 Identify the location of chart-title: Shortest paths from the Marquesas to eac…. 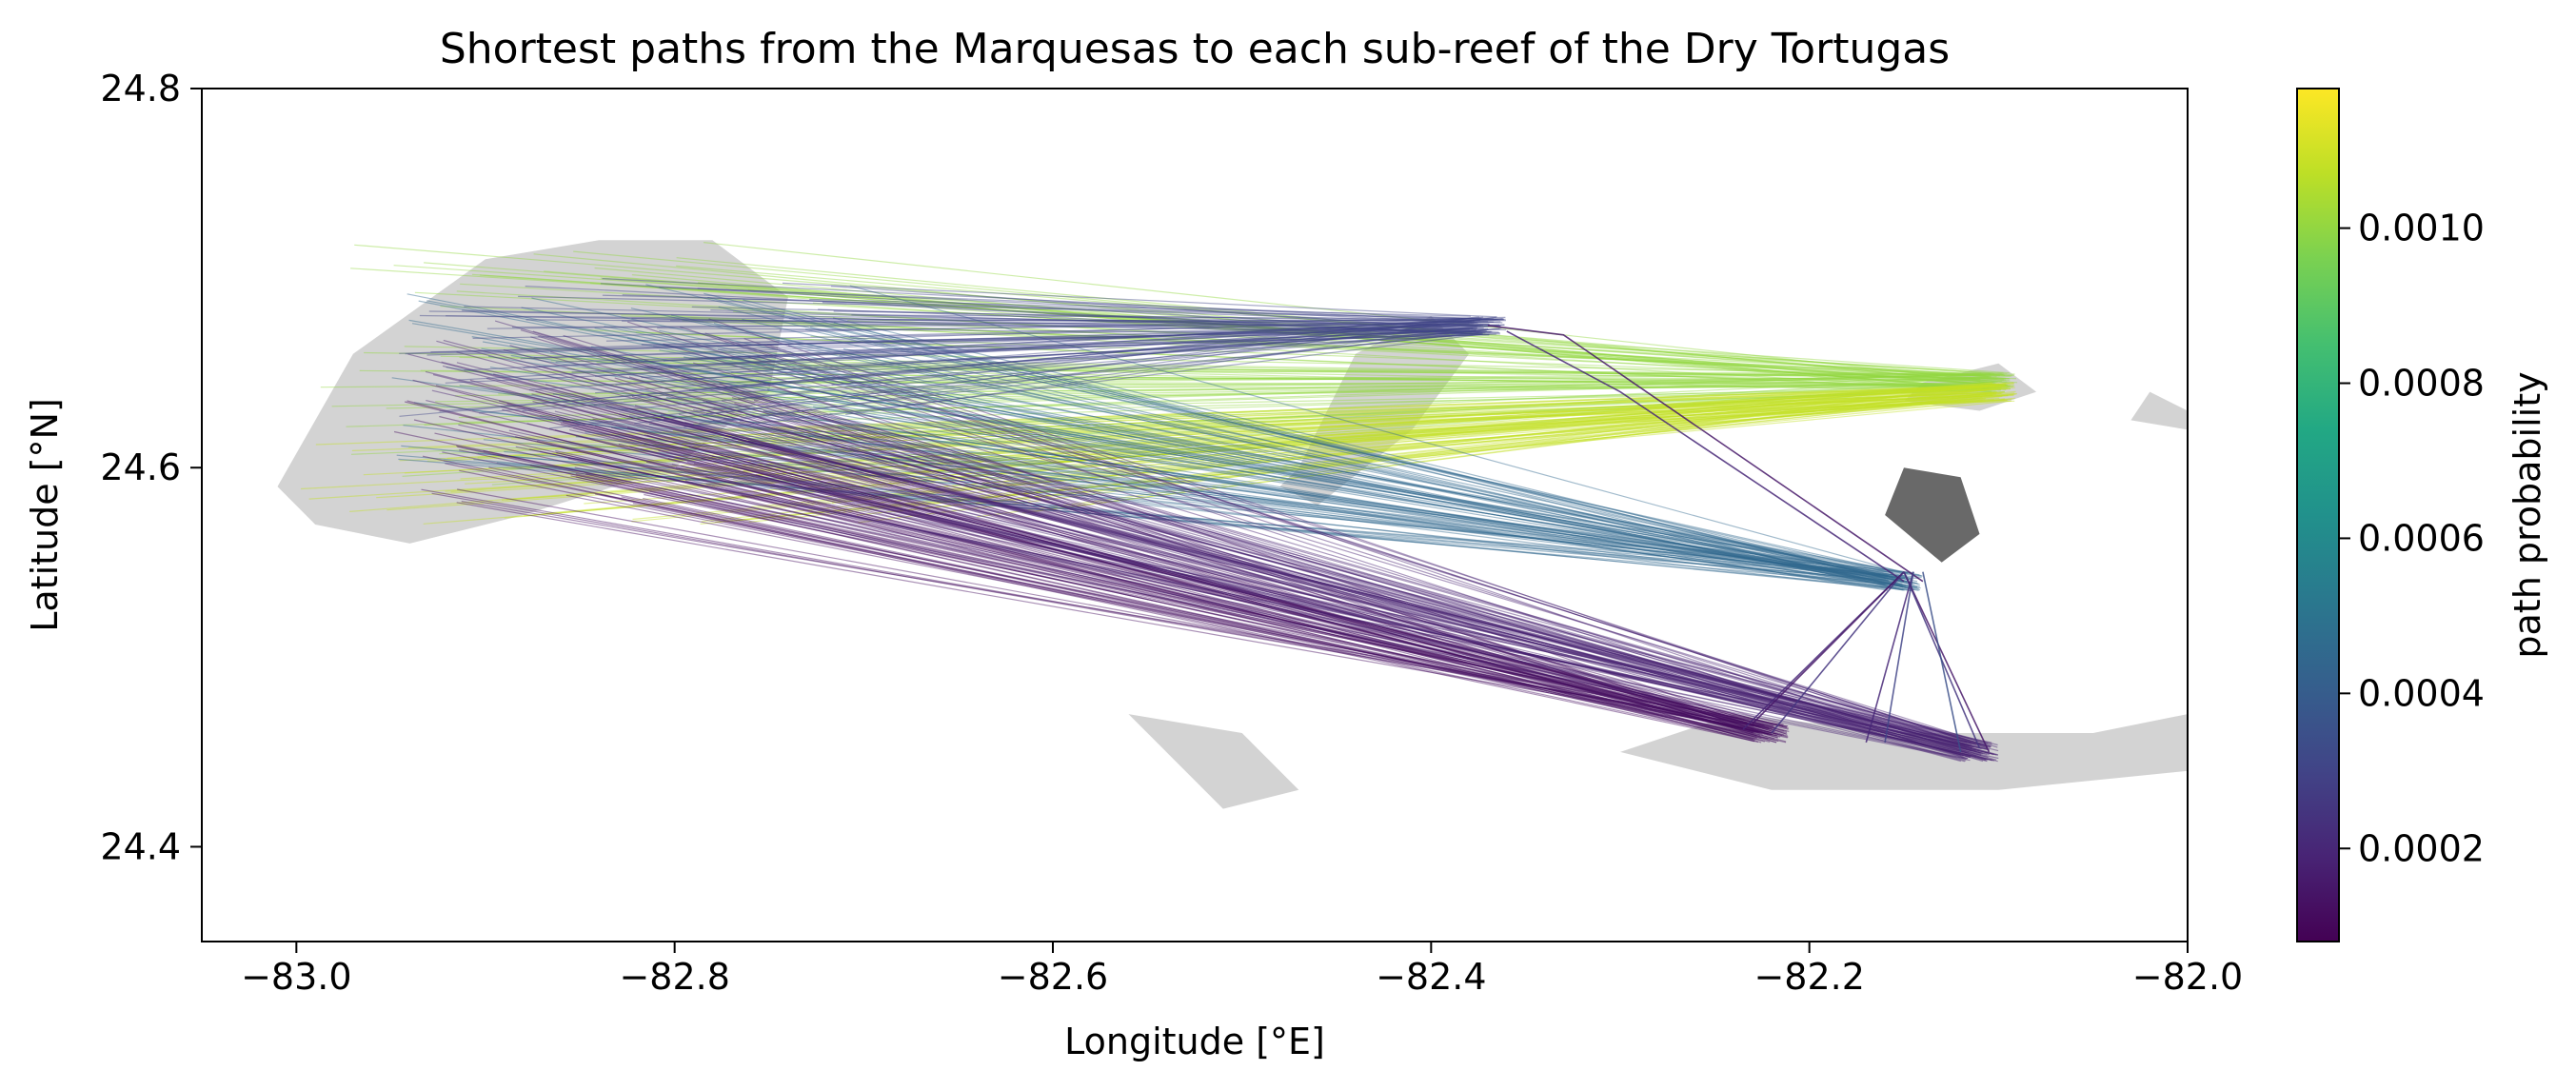
(1195, 49).